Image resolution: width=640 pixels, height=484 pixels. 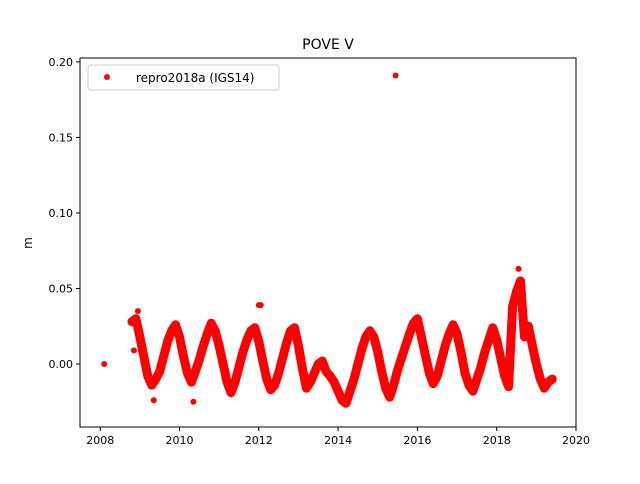 What do you see at coordinates (61, 137) in the screenshot?
I see `y-tick-label: 0.15` at bounding box center [61, 137].